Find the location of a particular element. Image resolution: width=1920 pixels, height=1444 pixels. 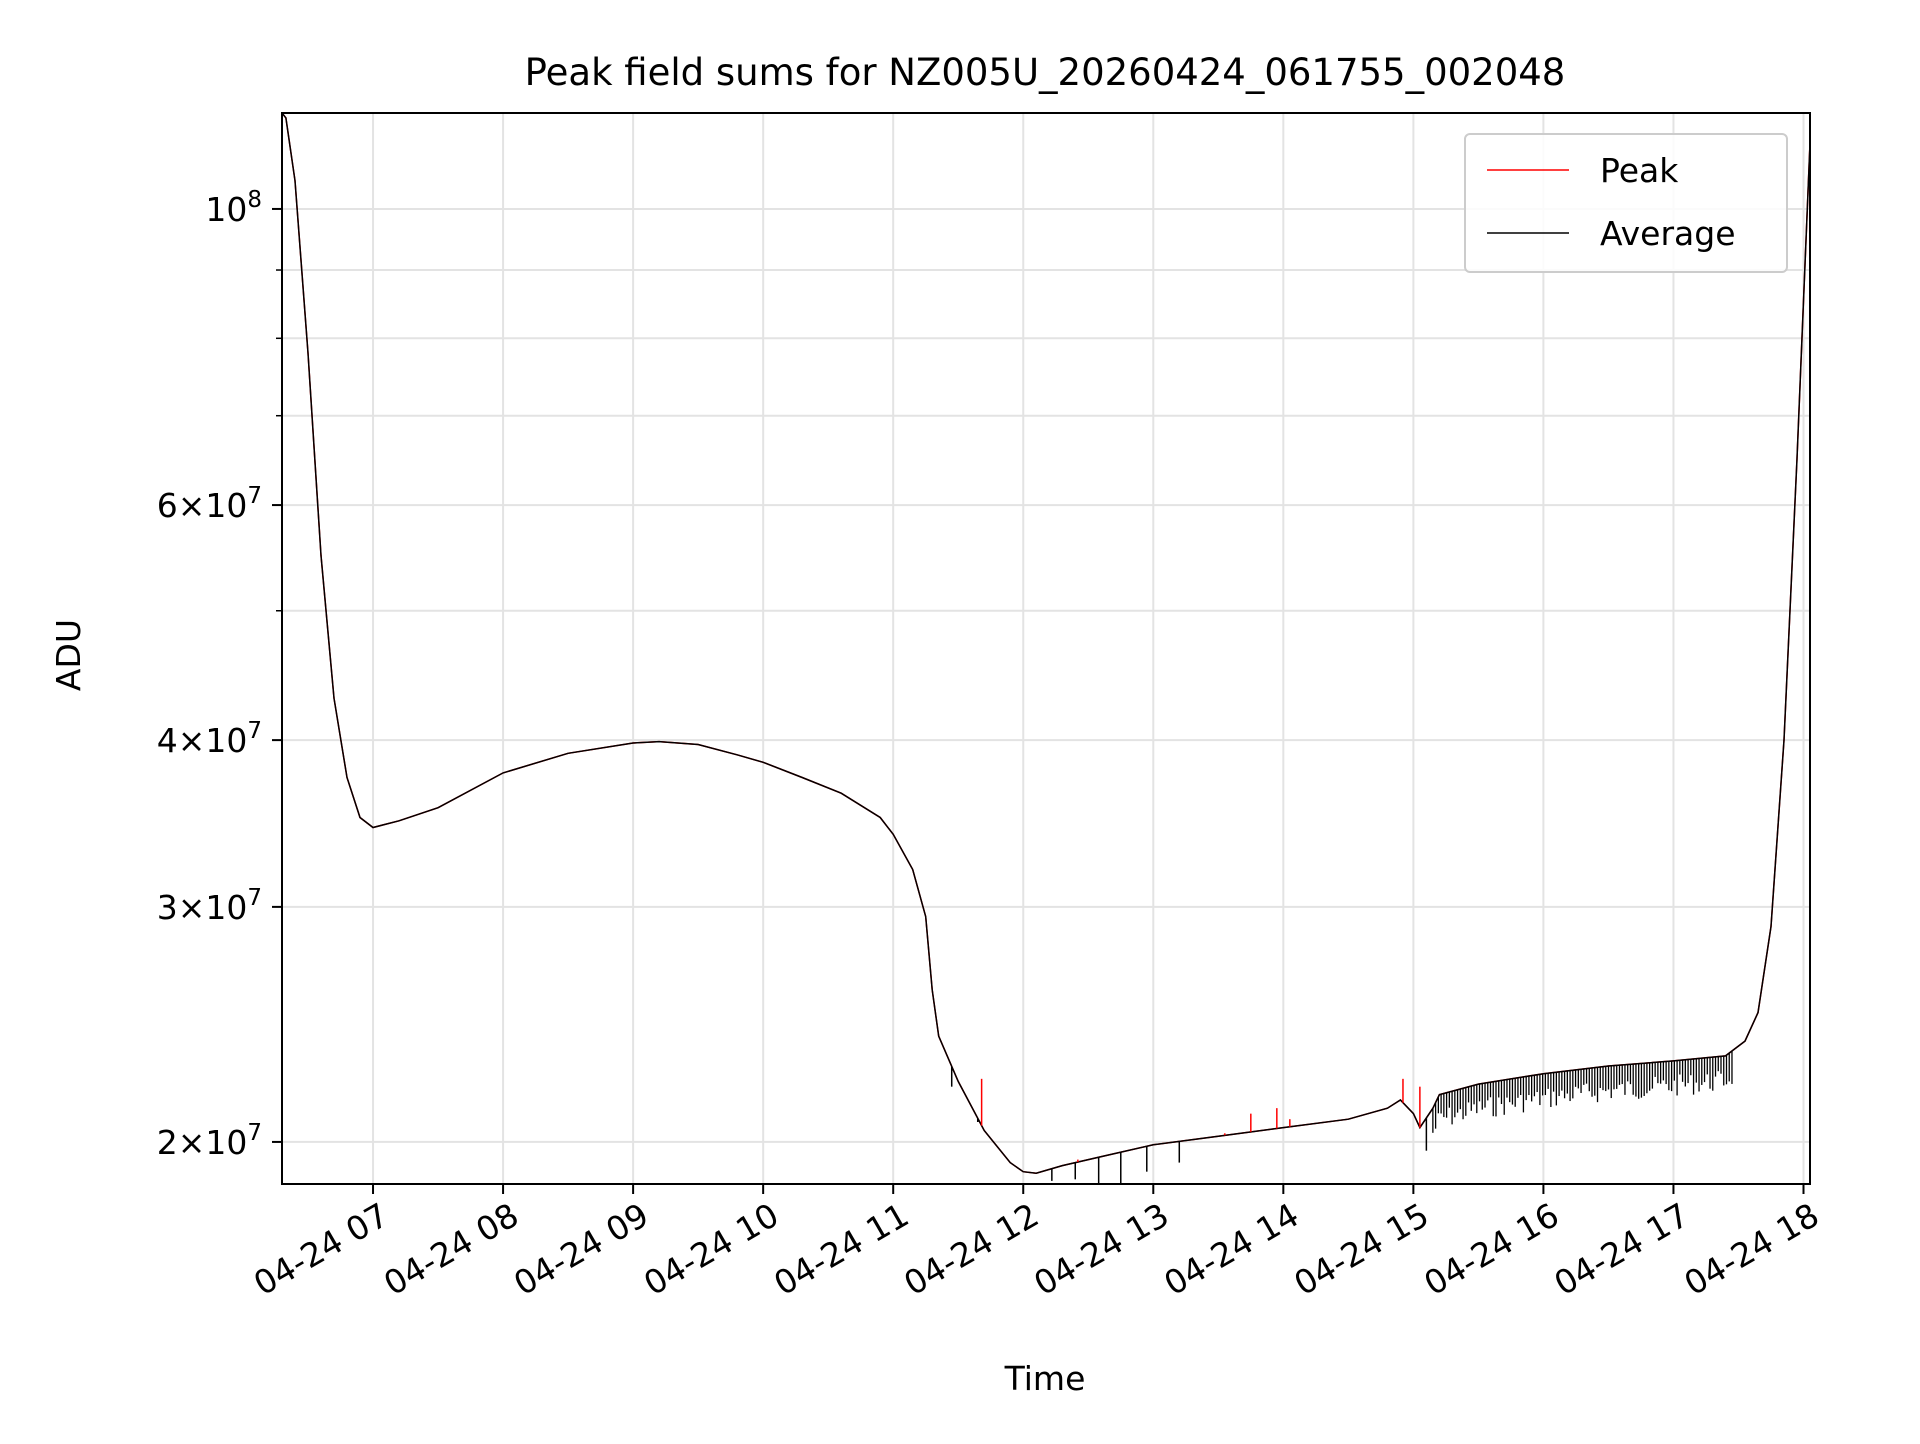

y-tick-label: 4×107 is located at coordinates (209, 739).